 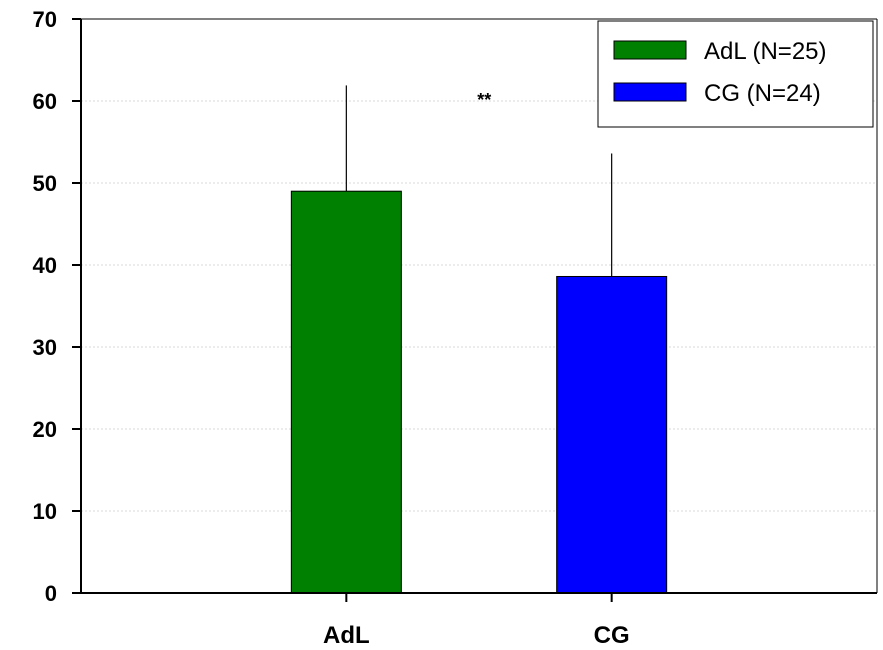 What do you see at coordinates (57, 306) in the screenshot?
I see `y-axis-ticks: 0 10 20 30 40 50 60 70` at bounding box center [57, 306].